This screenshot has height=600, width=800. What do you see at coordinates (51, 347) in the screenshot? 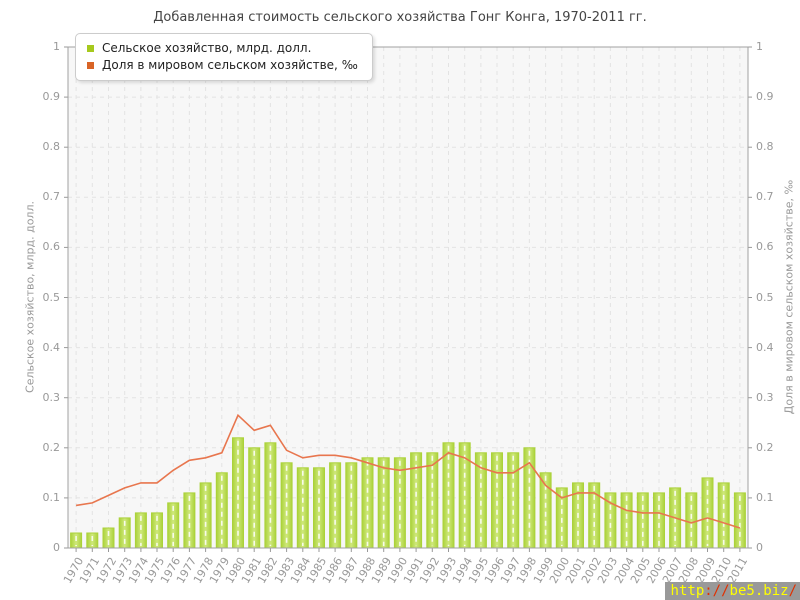
I see `y-tick-label-left: 0.4` at bounding box center [51, 347].